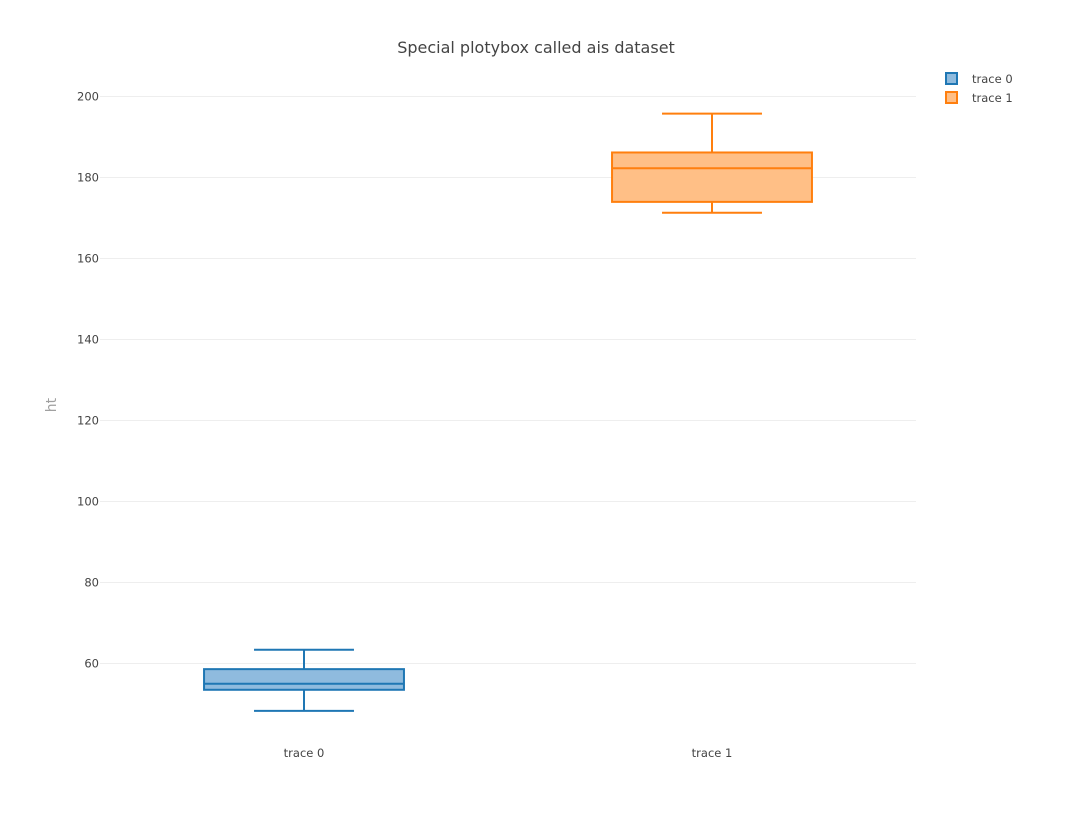 The image size is (1072, 824). What do you see at coordinates (88, 421) in the screenshot?
I see `y-tick-label: 120` at bounding box center [88, 421].